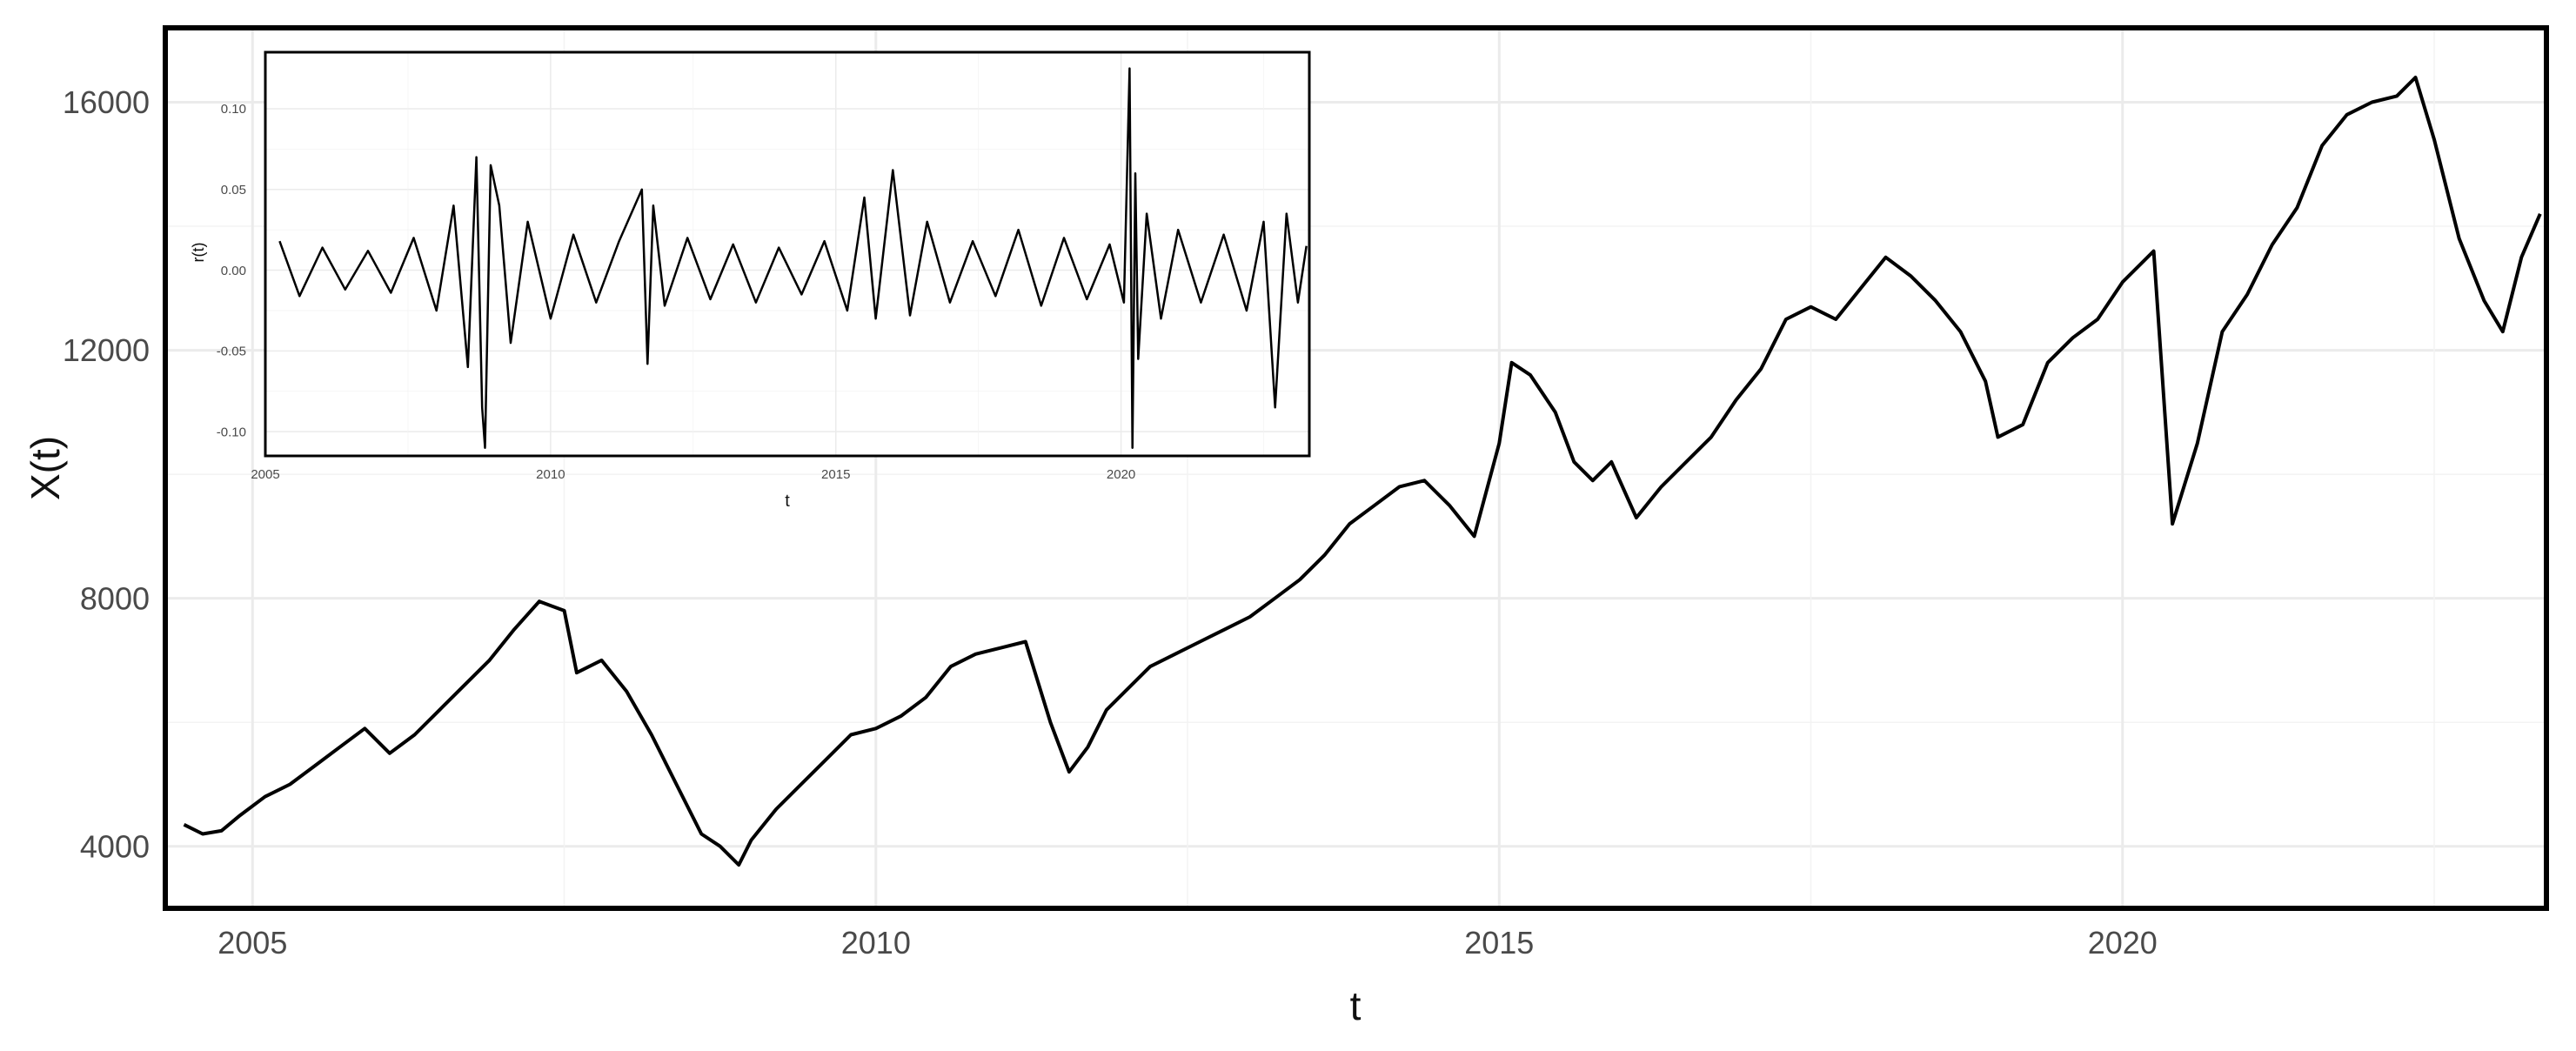 The width and height of the screenshot is (2576, 1051). What do you see at coordinates (835, 474) in the screenshot?
I see `inset-x-tick-label: 2015` at bounding box center [835, 474].